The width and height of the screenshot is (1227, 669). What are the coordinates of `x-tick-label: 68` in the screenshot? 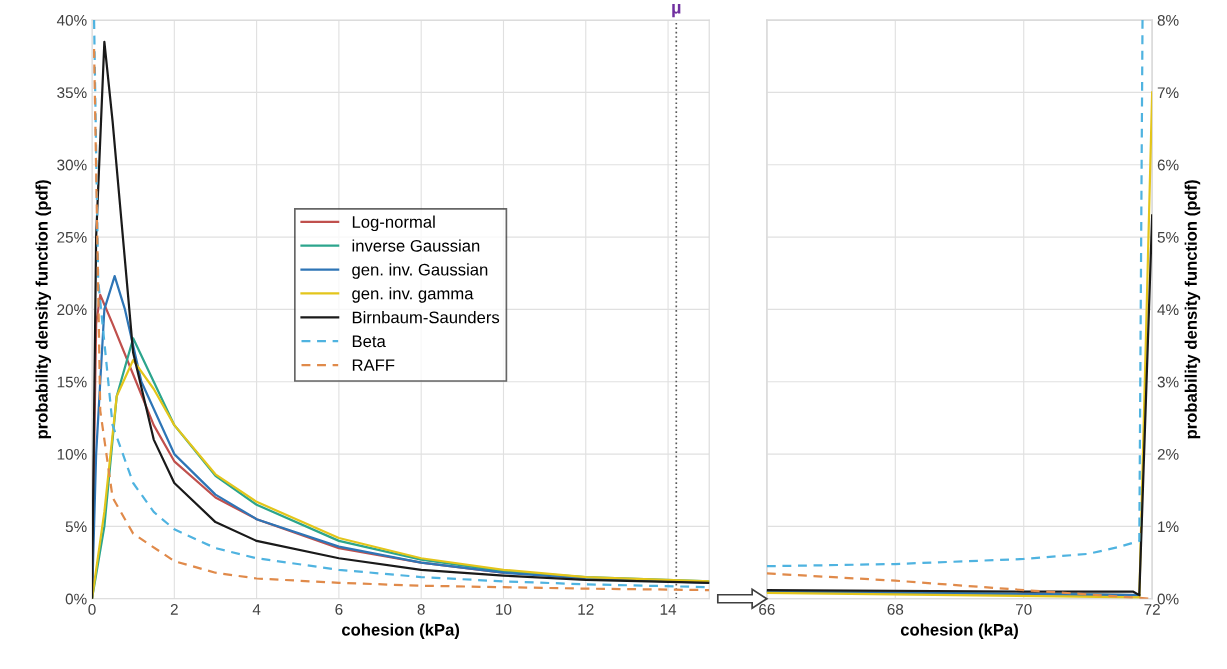 It's located at (895, 609).